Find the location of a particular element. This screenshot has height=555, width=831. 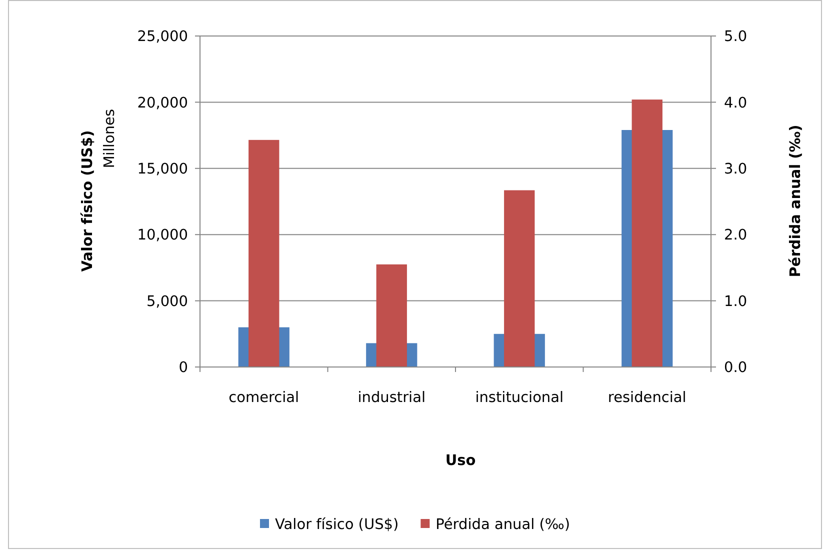

x-axis-title: Uso is located at coordinates (460, 461).